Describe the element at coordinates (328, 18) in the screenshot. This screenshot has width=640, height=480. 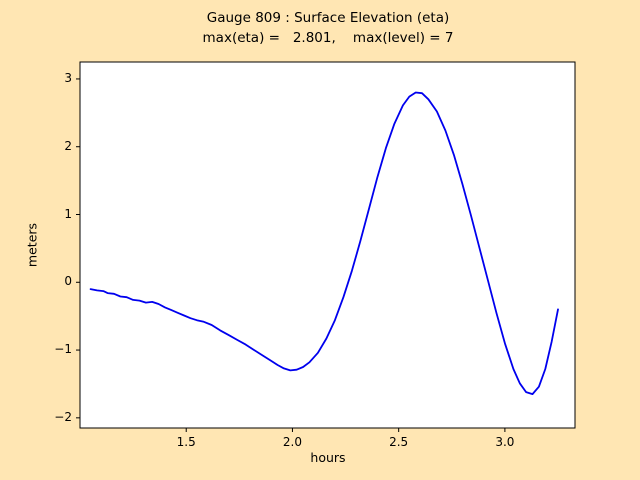
I see `chart-title: Gauge 809 : Surface Elevation (eta)` at that location.